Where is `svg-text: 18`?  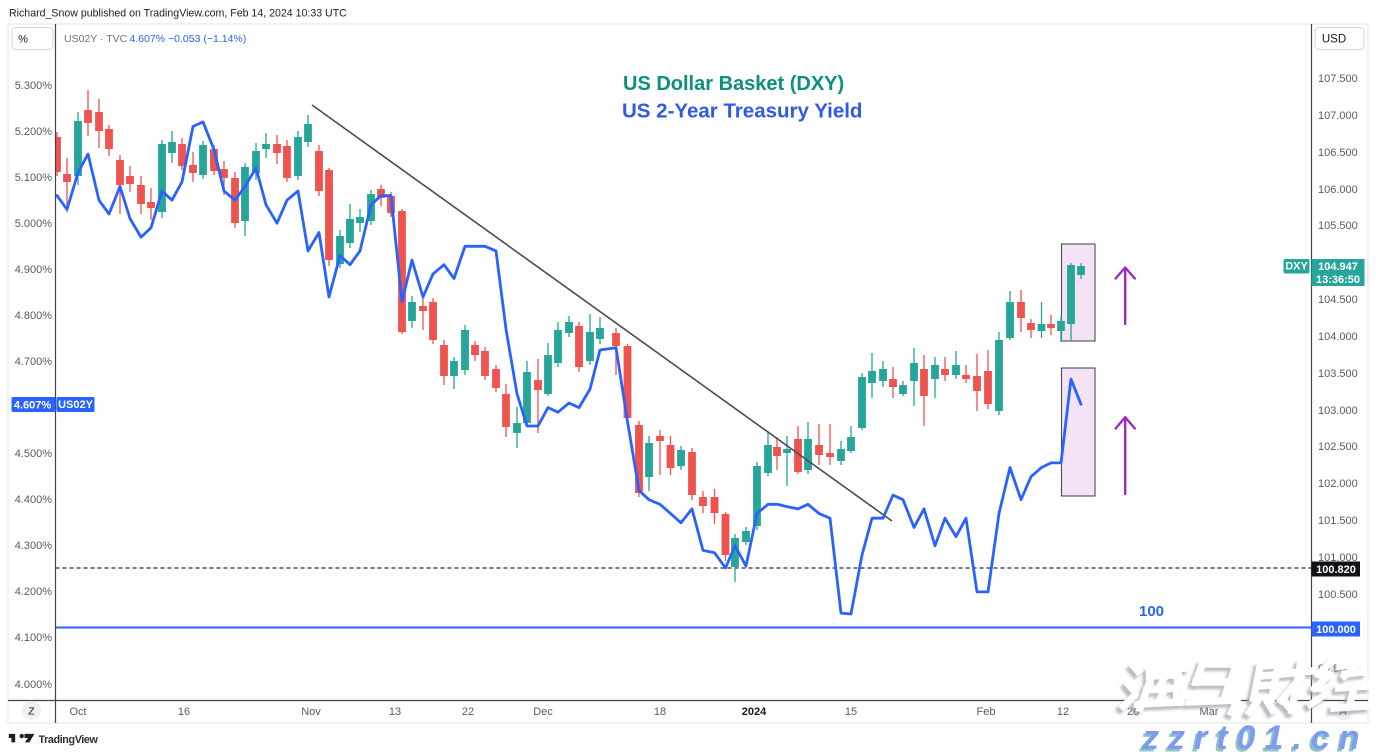 svg-text: 18 is located at coordinates (660, 712).